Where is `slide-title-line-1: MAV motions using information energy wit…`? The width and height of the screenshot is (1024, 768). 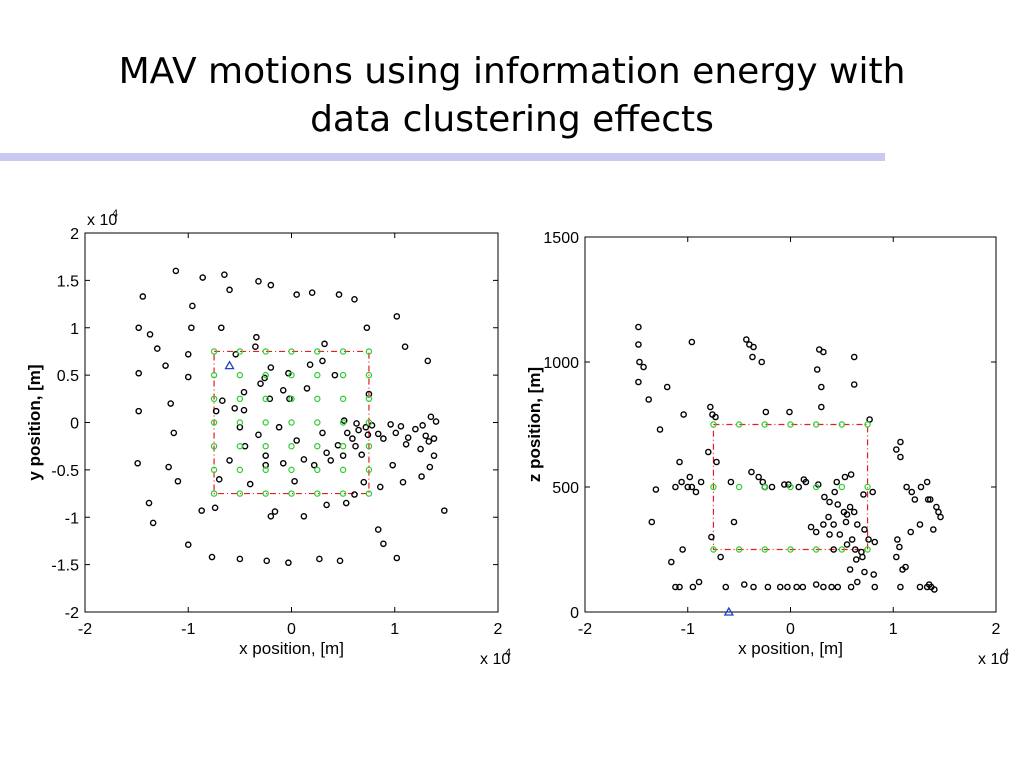 slide-title-line-1: MAV motions using information energy wit… is located at coordinates (512, 71).